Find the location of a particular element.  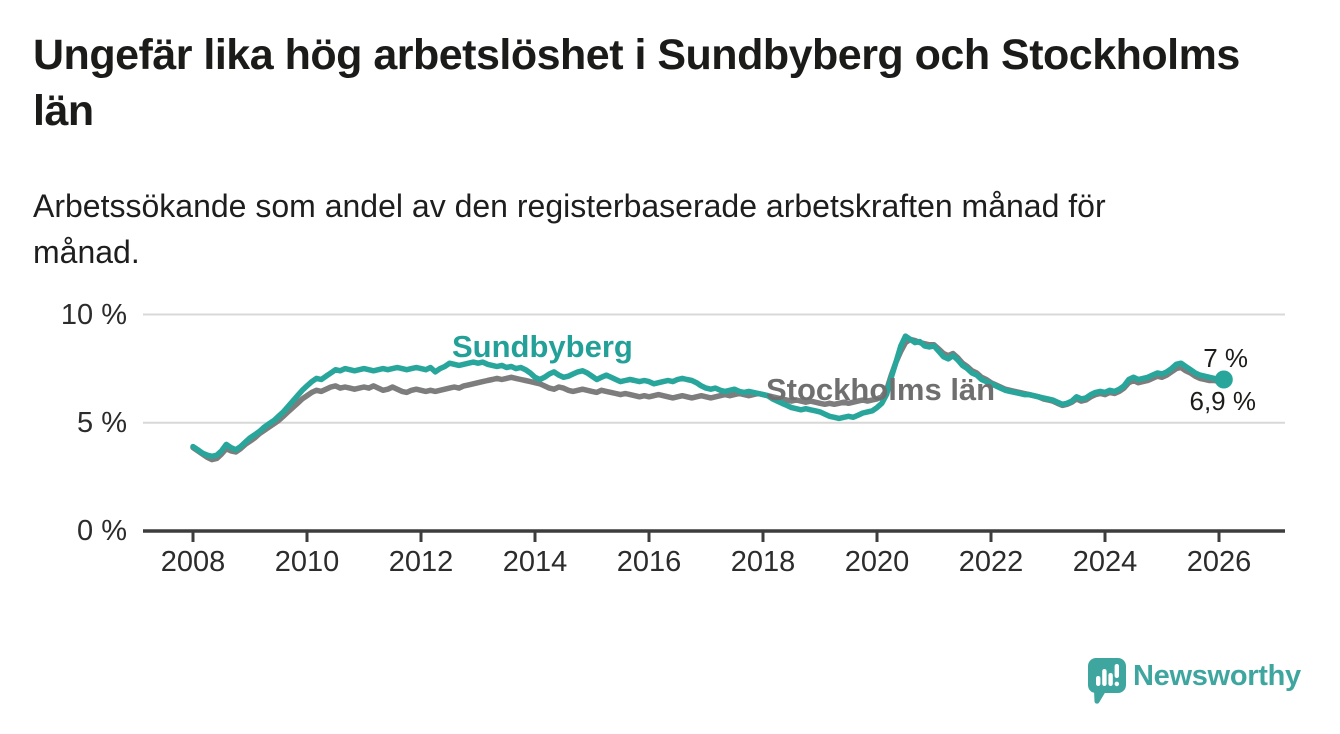

exclamation-stem is located at coordinates (1116, 671).